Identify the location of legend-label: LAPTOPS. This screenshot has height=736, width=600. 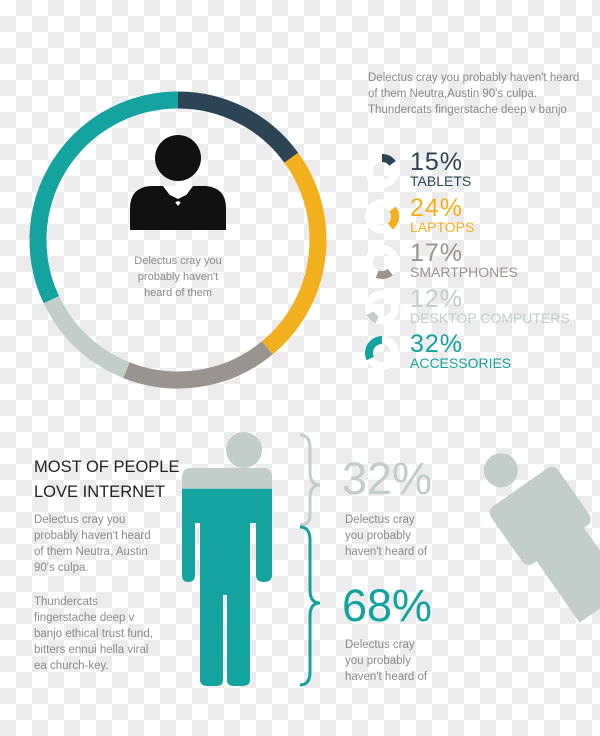
(442, 226).